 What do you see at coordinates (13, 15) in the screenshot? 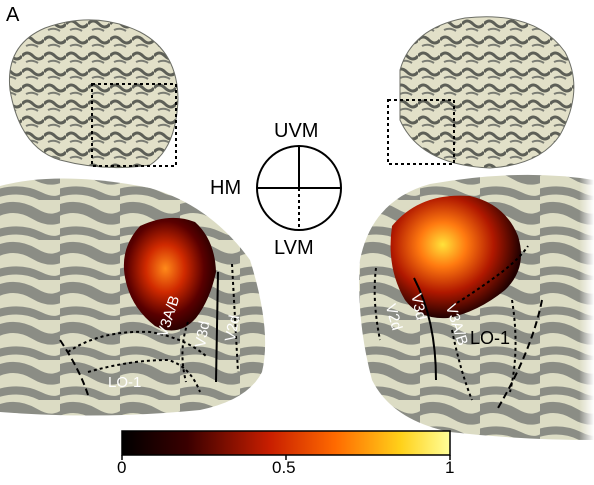
I see `panel-label: A` at bounding box center [13, 15].